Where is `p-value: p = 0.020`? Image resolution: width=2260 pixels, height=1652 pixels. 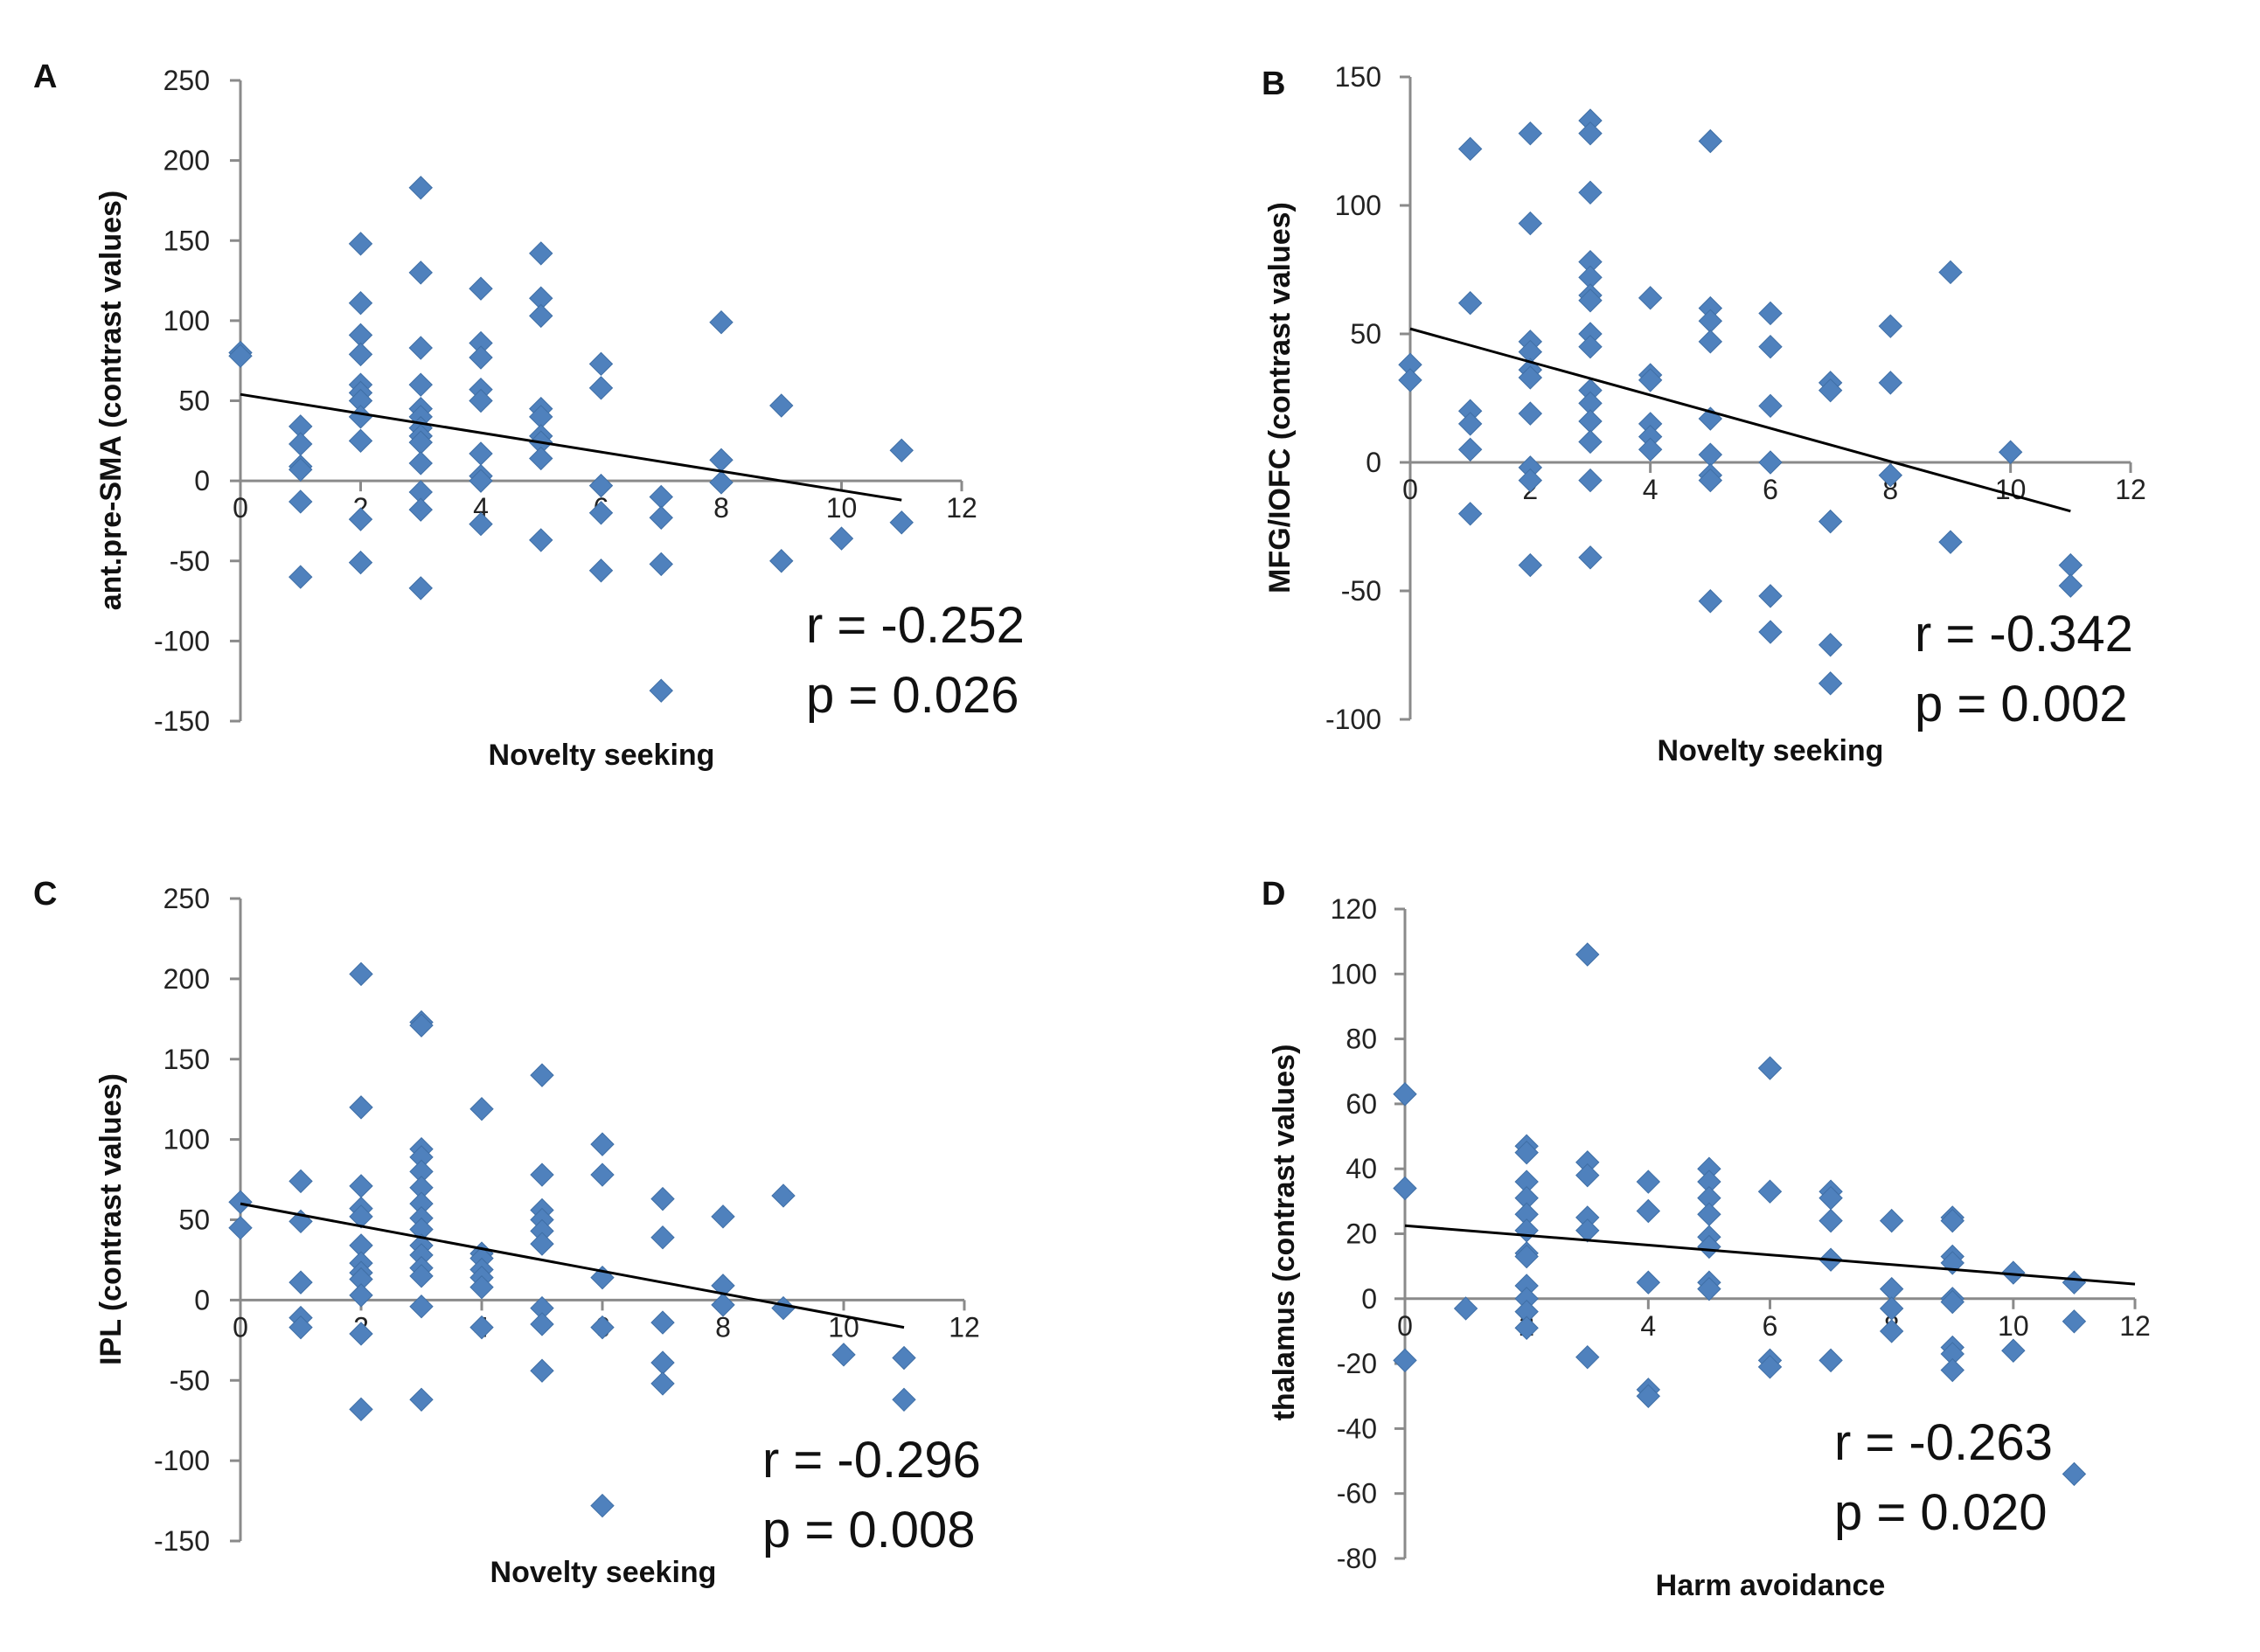 p-value: p = 0.020 is located at coordinates (1941, 1513).